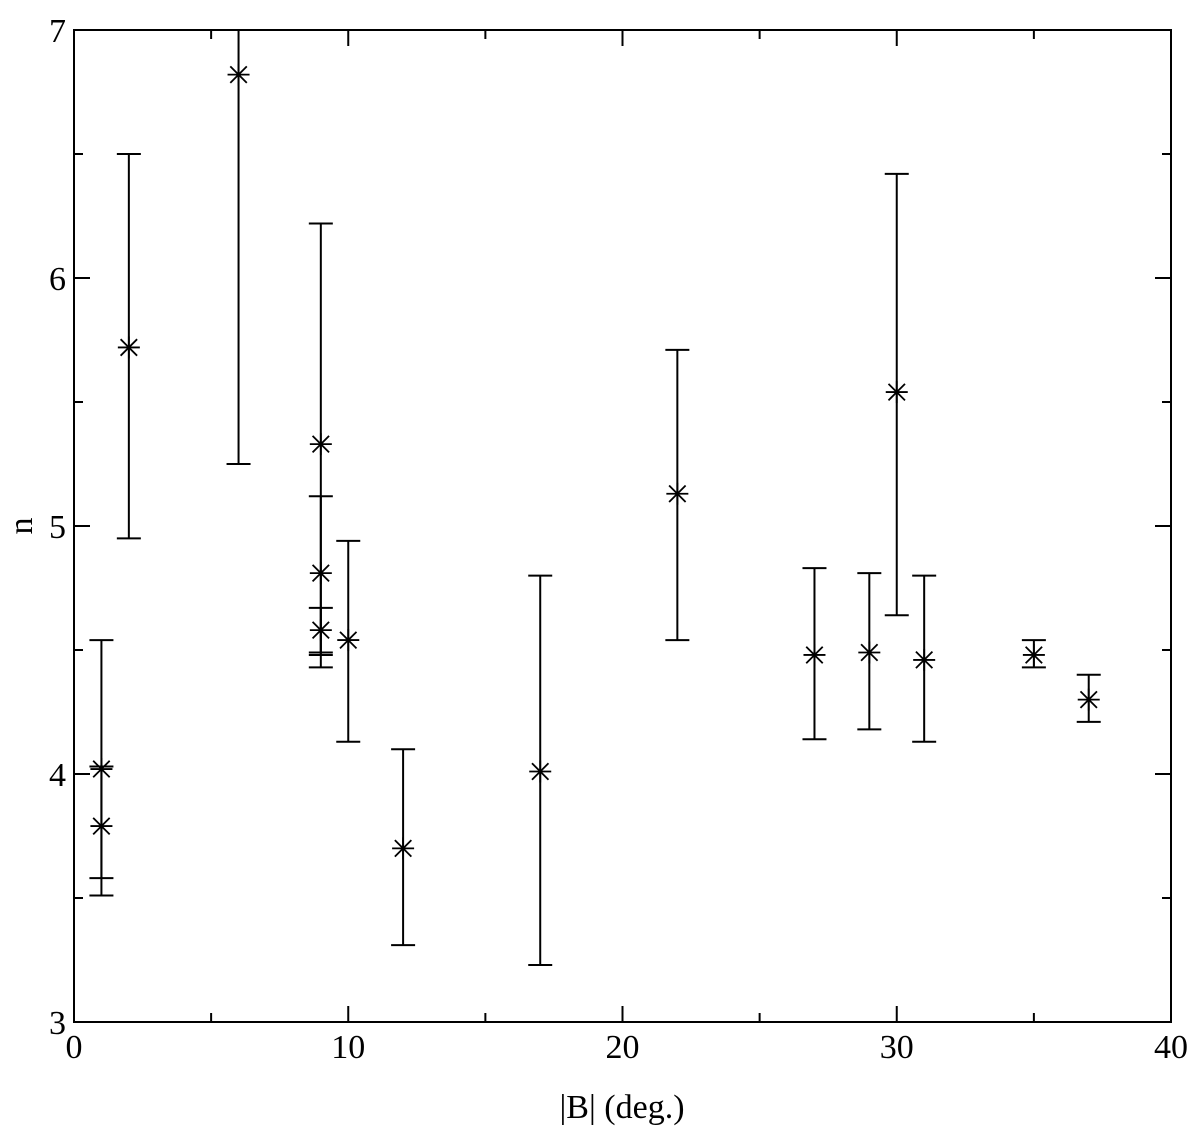 This screenshot has width=1200, height=1148. I want to click on y-tick-label: 7, so click(57, 31).